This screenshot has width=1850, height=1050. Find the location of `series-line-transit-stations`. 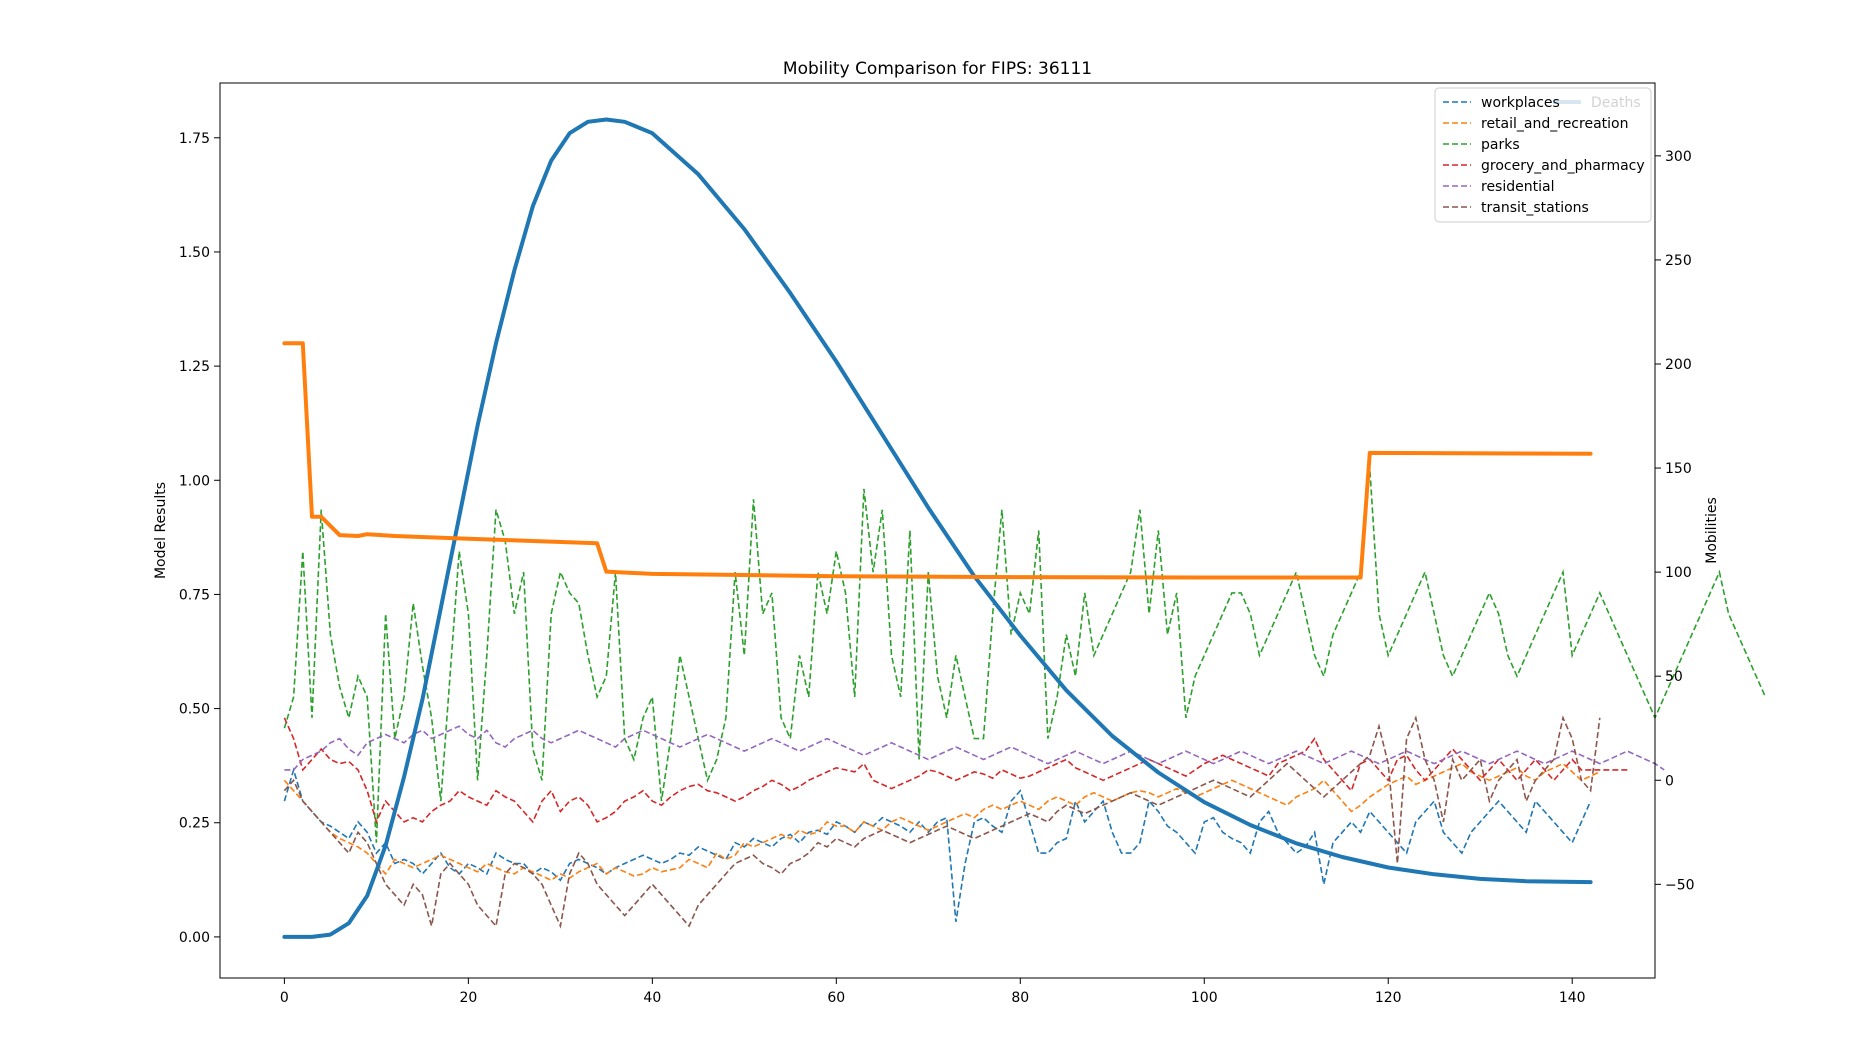

series-line-transit-stations is located at coordinates (942, 822).